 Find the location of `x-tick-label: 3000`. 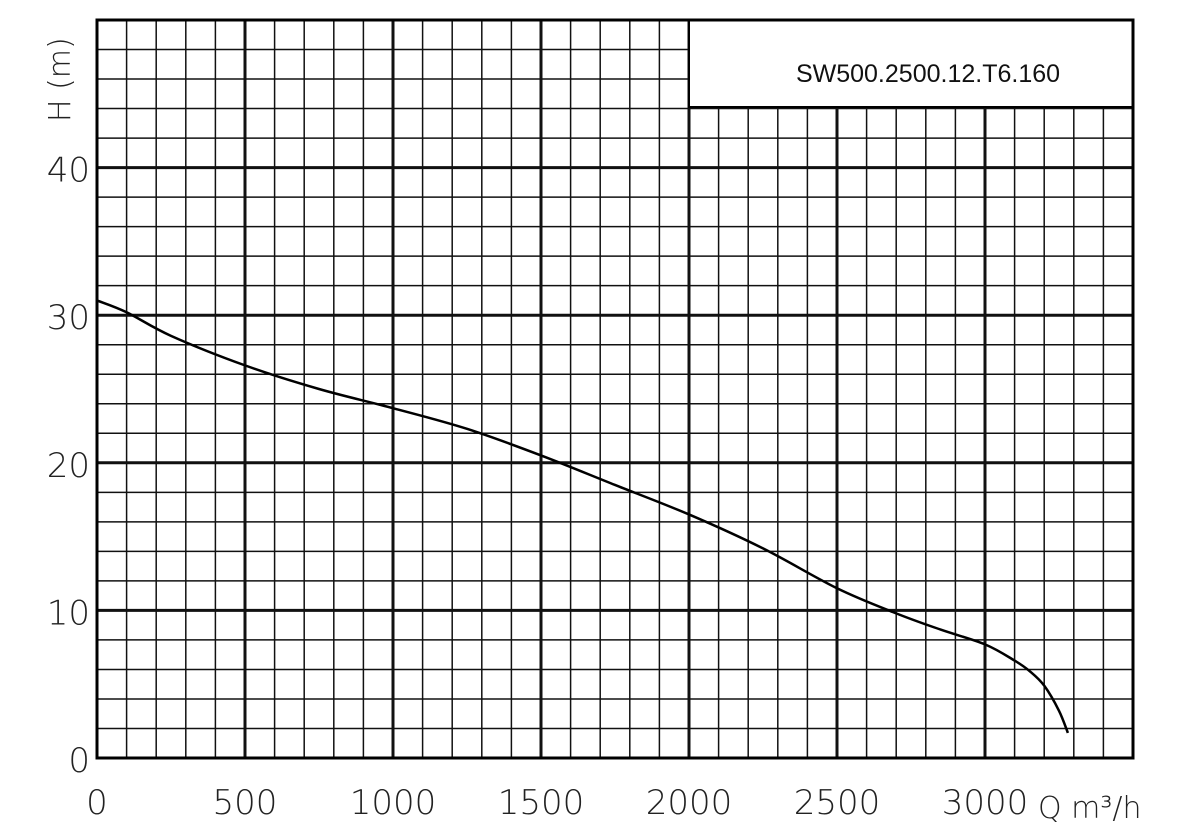

x-tick-label: 3000 is located at coordinates (985, 803).